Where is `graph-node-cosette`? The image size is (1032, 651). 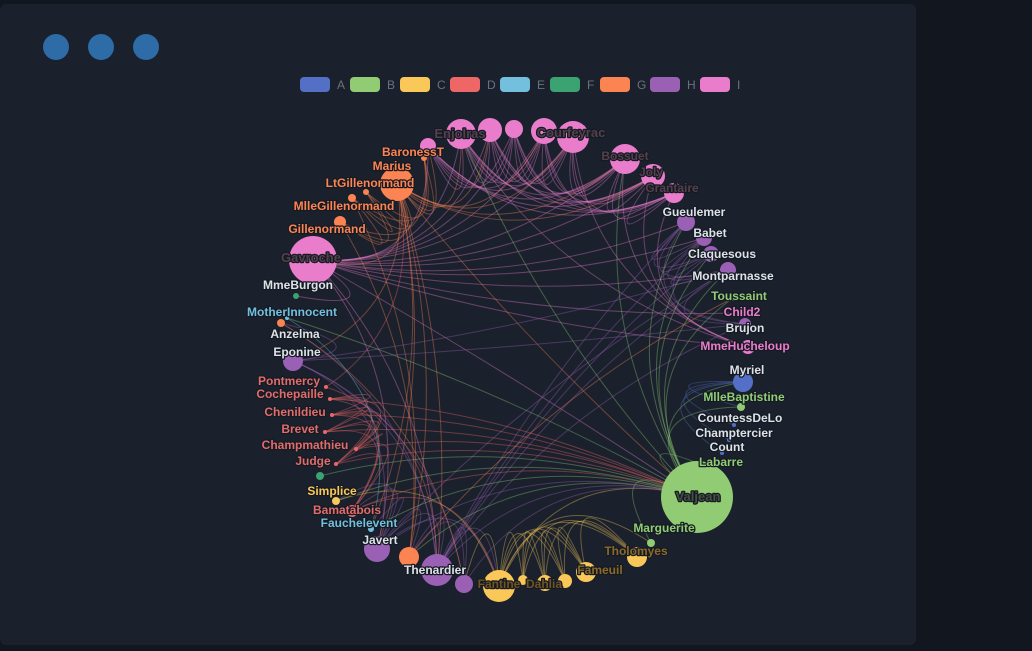
graph-node-cosette is located at coordinates (409, 557).